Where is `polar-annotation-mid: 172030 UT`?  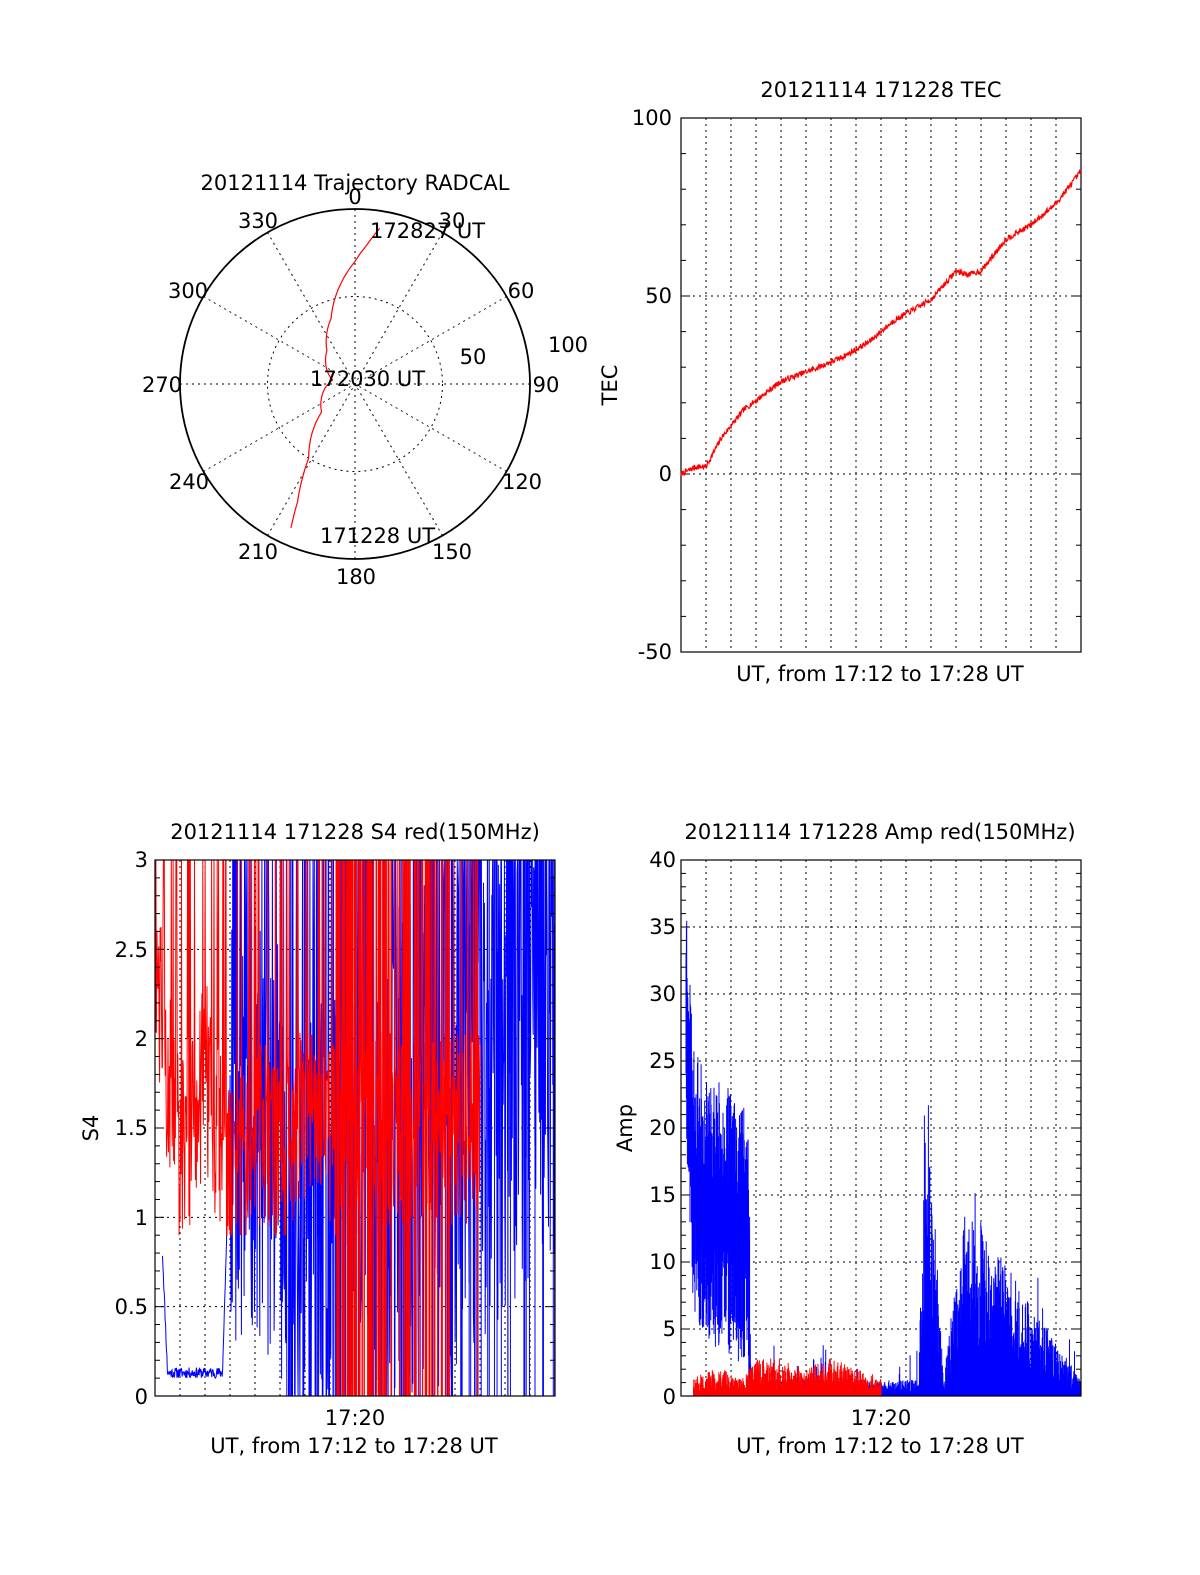 polar-annotation-mid: 172030 UT is located at coordinates (367, 379).